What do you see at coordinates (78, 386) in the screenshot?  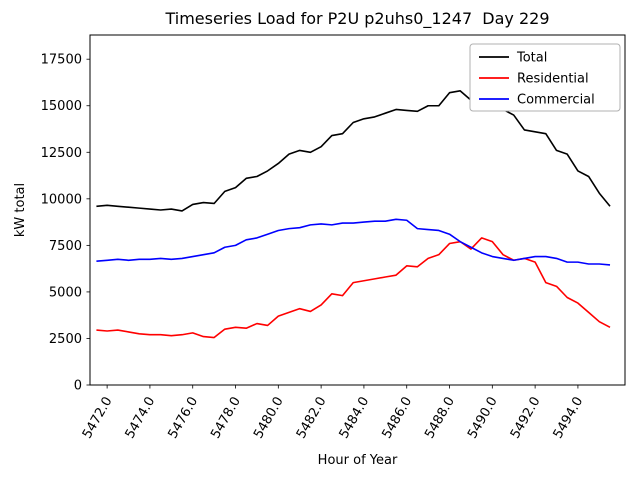 I see `y-tick-label: 0` at bounding box center [78, 386].